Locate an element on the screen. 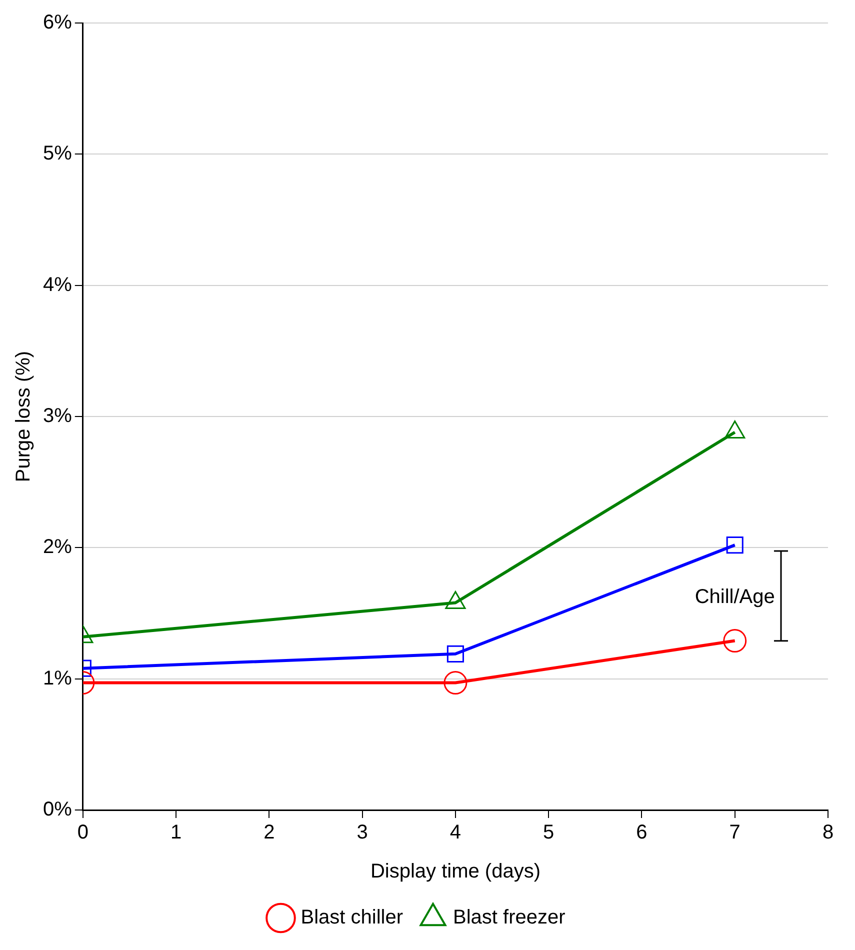 Image resolution: width=855 pixels, height=950 pixels. annotation: Chill/Age is located at coordinates (734, 597).